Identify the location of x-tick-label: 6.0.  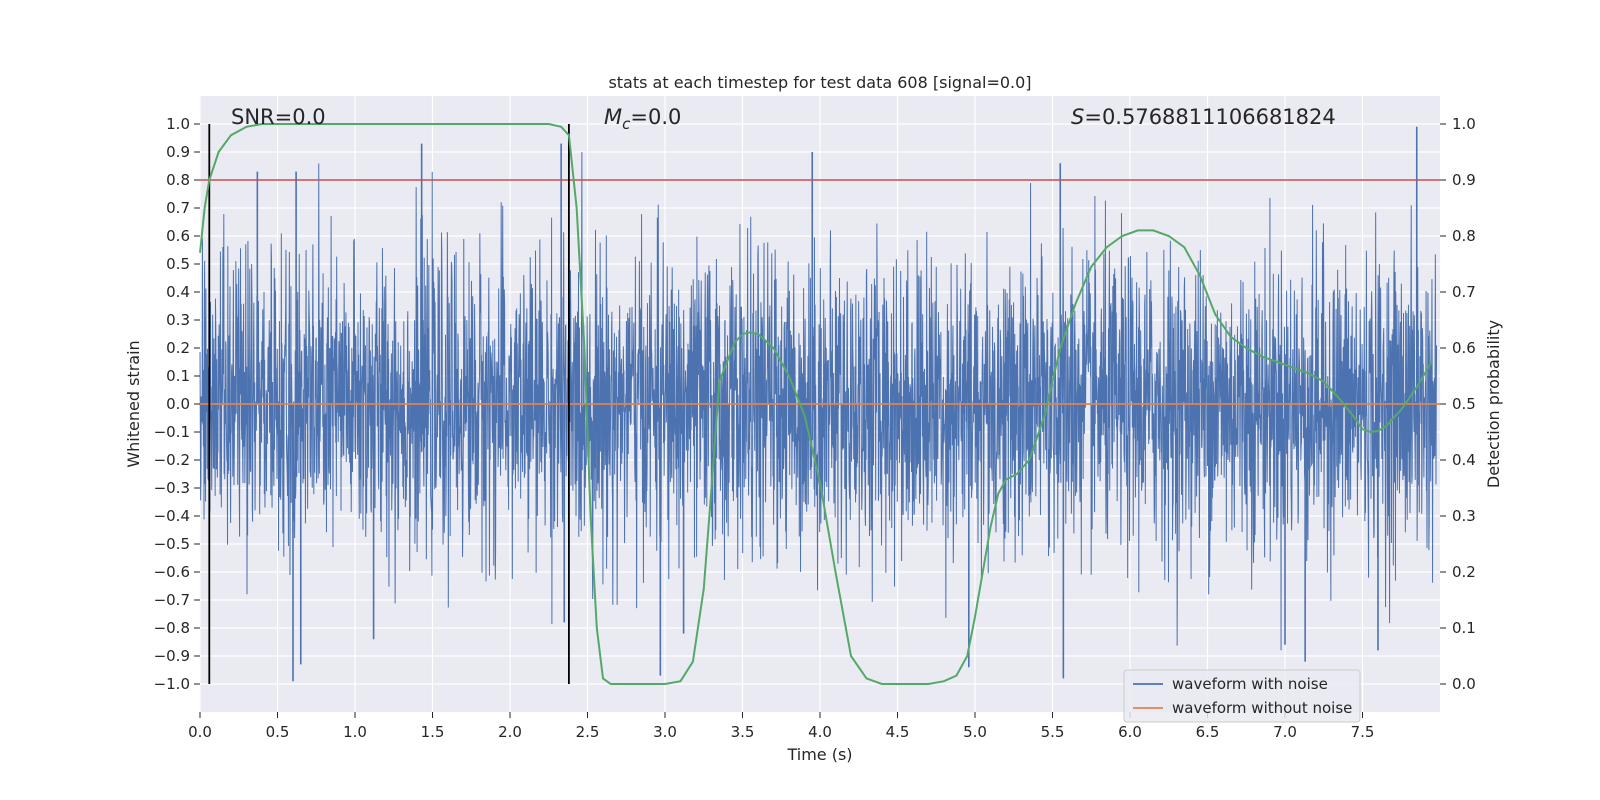
(1130, 732).